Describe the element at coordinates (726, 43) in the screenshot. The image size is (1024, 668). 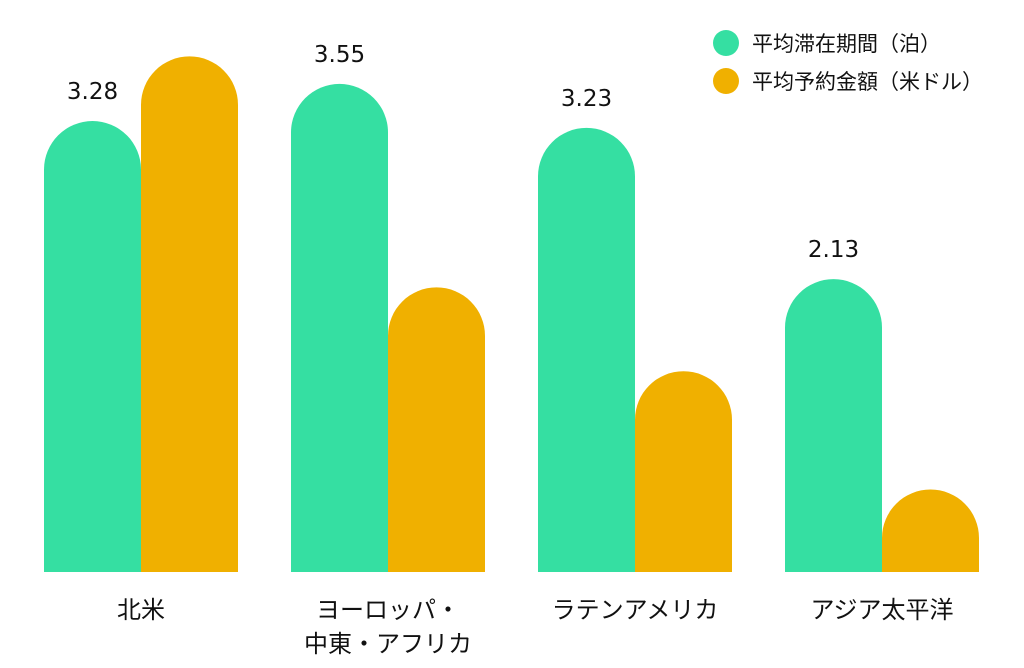
I see `legend-swatch-stay` at that location.